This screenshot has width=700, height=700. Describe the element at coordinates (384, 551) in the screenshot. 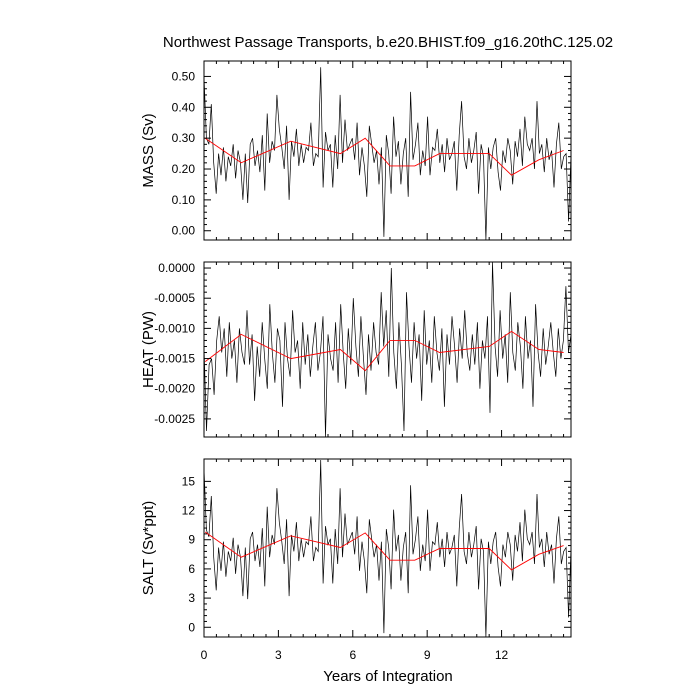

I see `salt-smoothed-line` at that location.